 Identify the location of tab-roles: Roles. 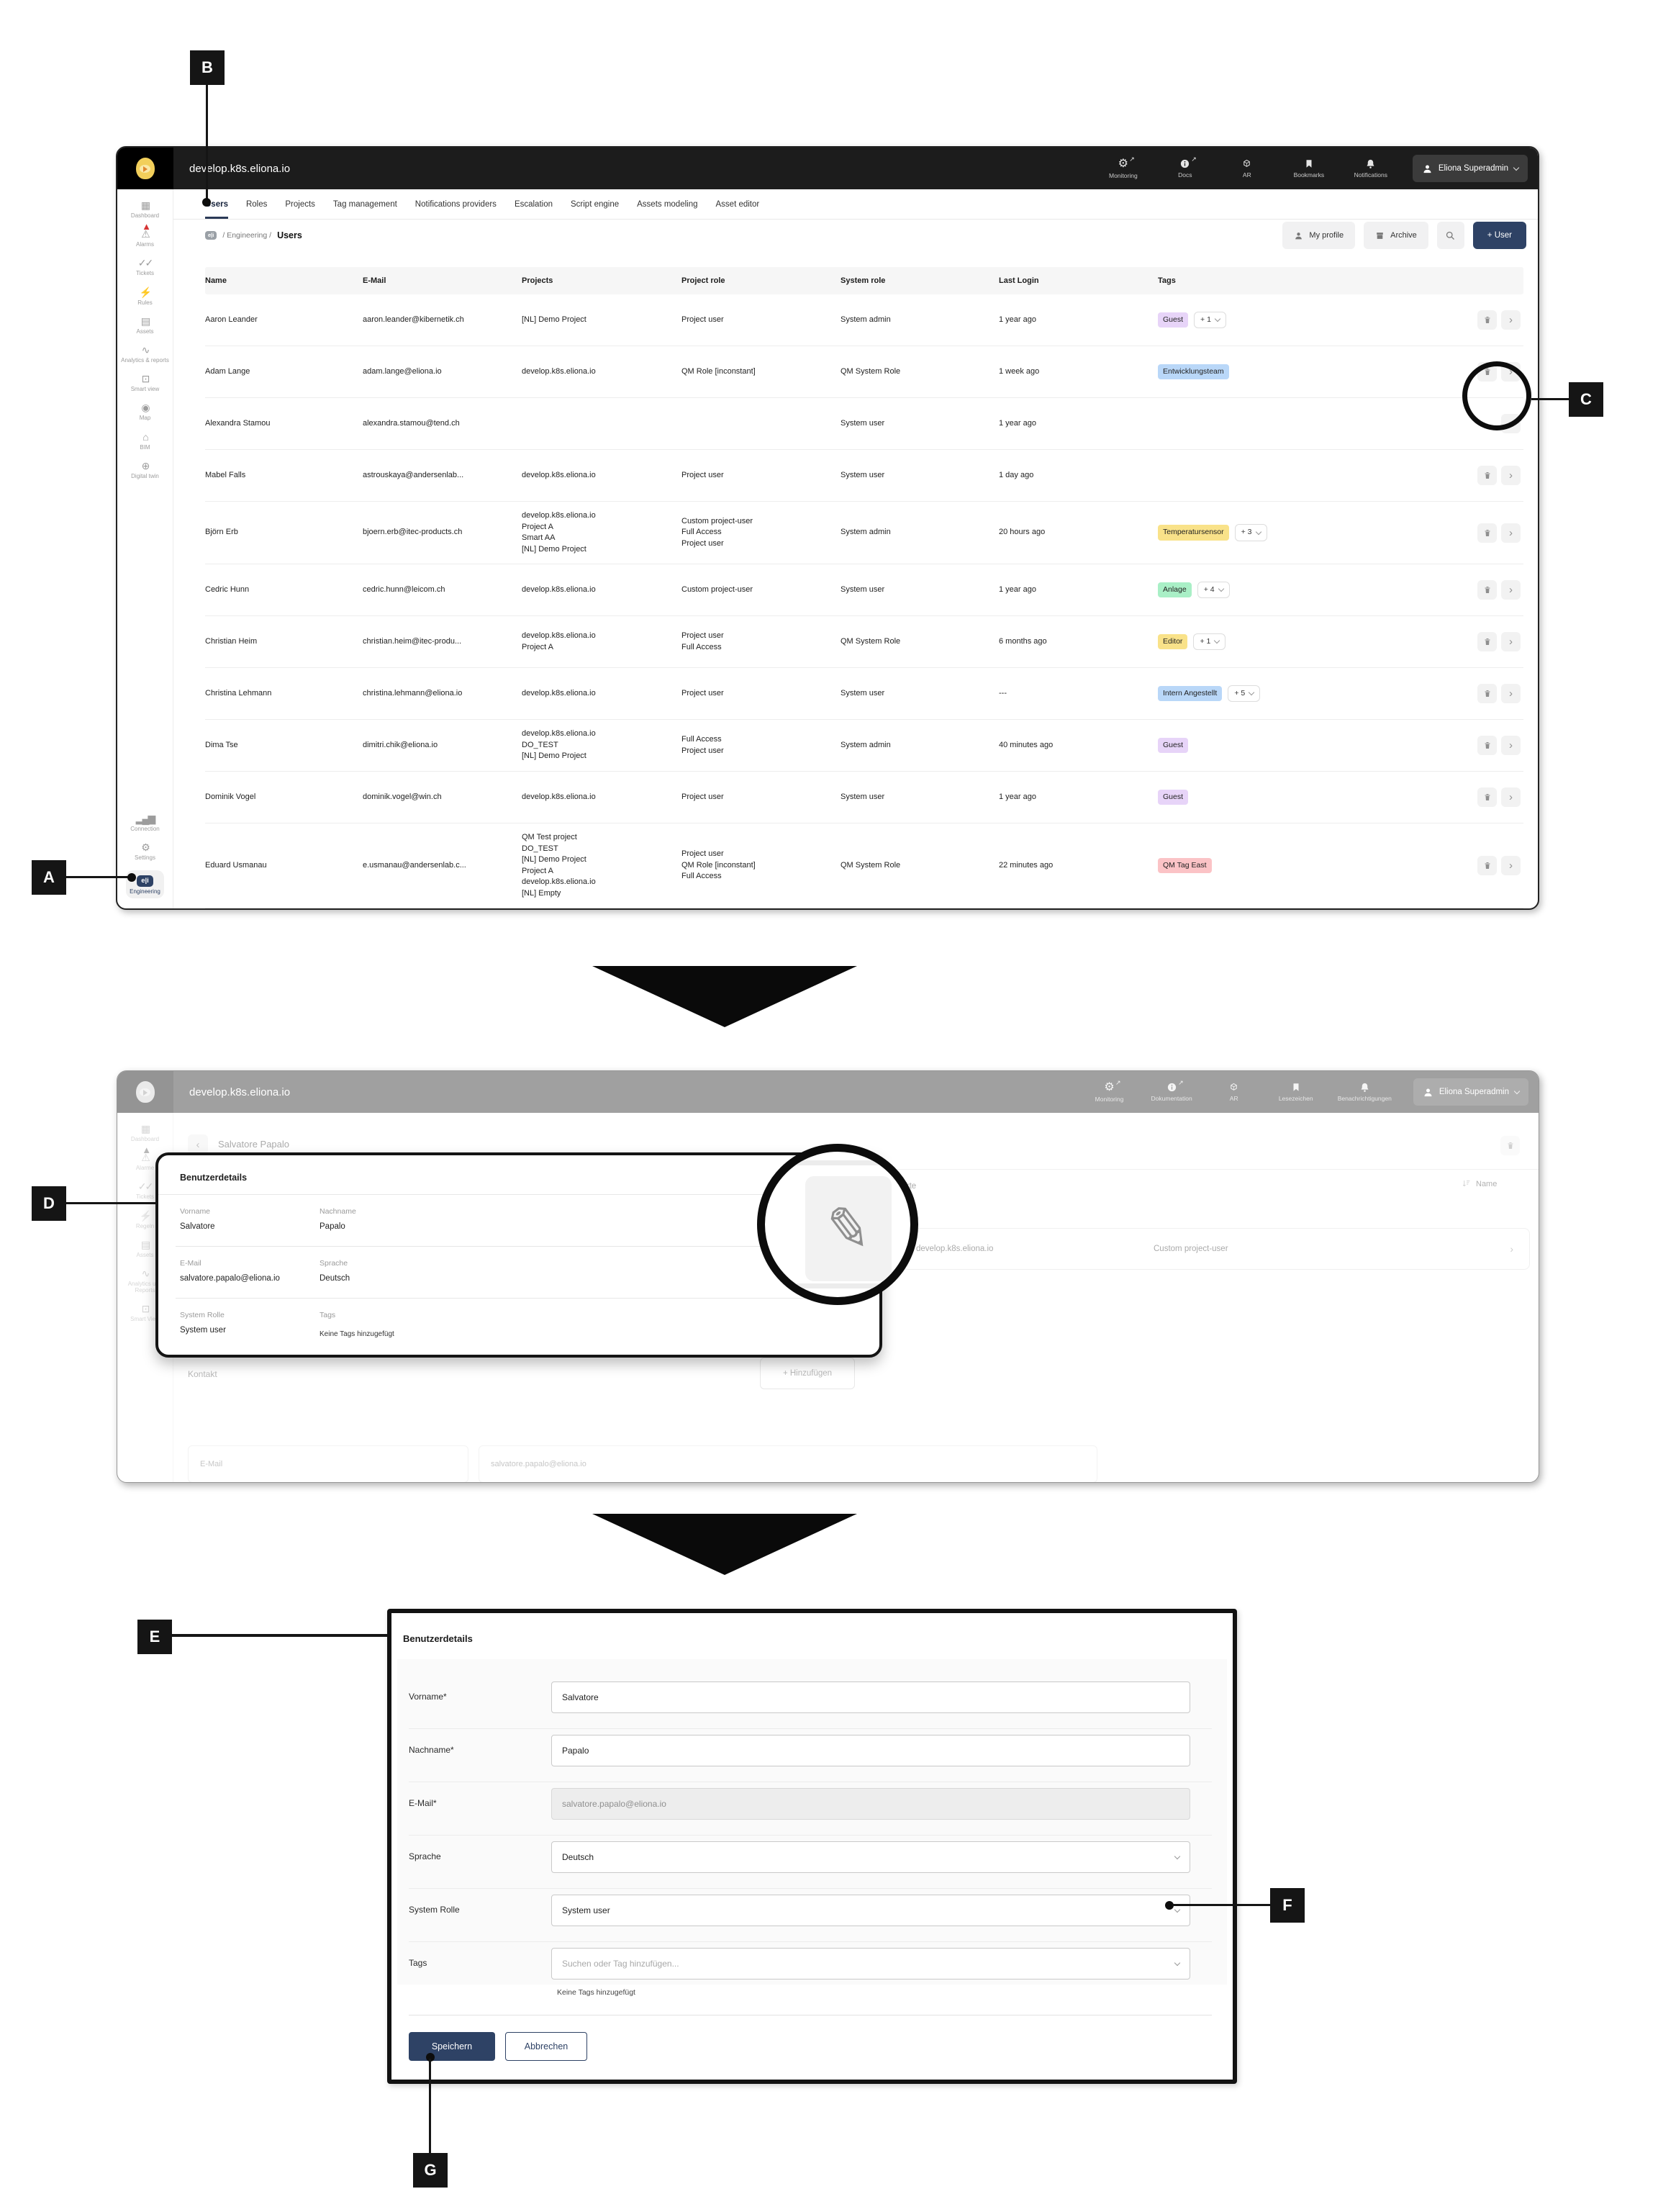
(256, 204).